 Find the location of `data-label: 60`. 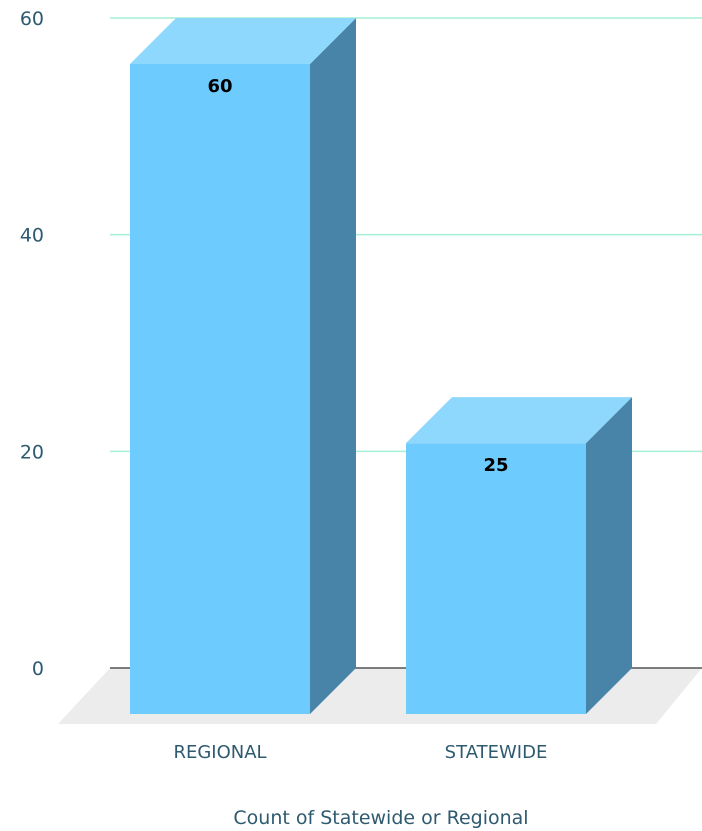

data-label: 60 is located at coordinates (219, 86).